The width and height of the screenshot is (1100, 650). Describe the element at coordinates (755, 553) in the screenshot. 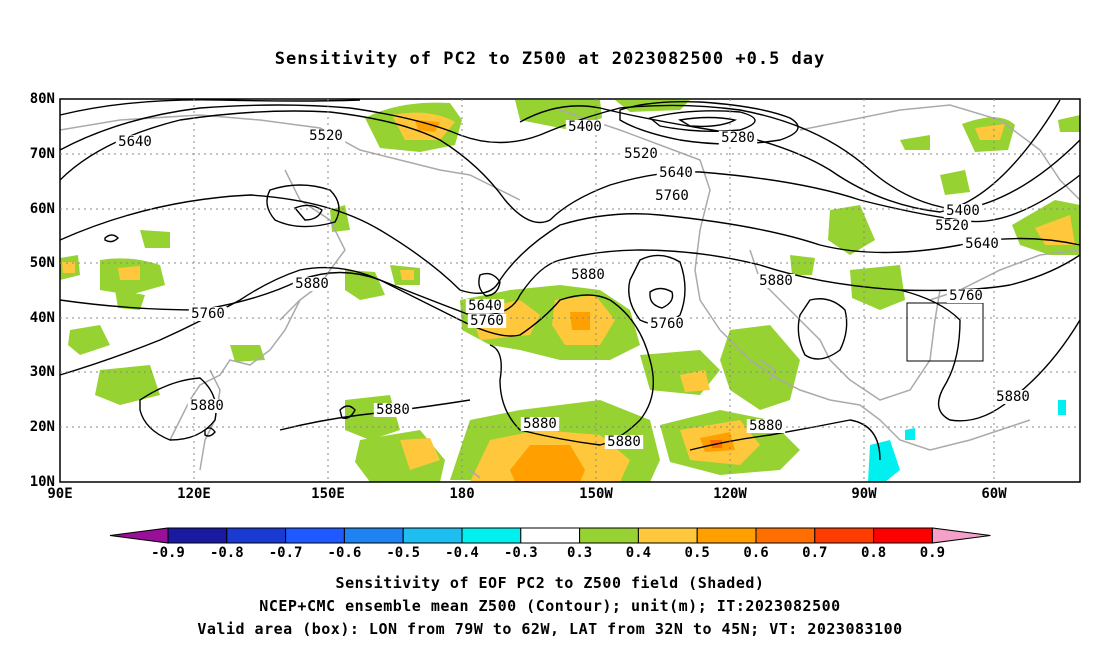

I see `colorbar-label: 0.6` at that location.